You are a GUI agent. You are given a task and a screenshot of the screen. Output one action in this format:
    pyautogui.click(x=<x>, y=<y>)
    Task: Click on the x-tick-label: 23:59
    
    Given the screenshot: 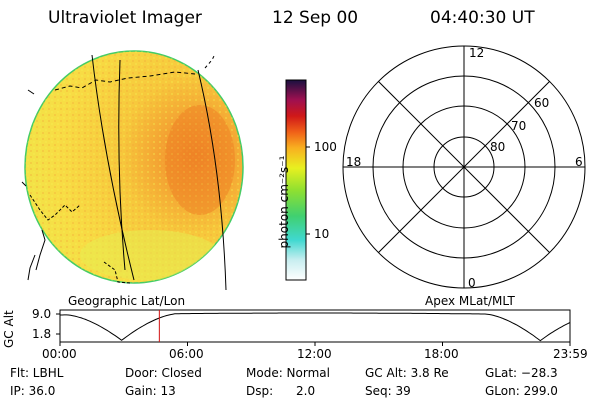 What is the action you would take?
    pyautogui.click(x=570, y=354)
    